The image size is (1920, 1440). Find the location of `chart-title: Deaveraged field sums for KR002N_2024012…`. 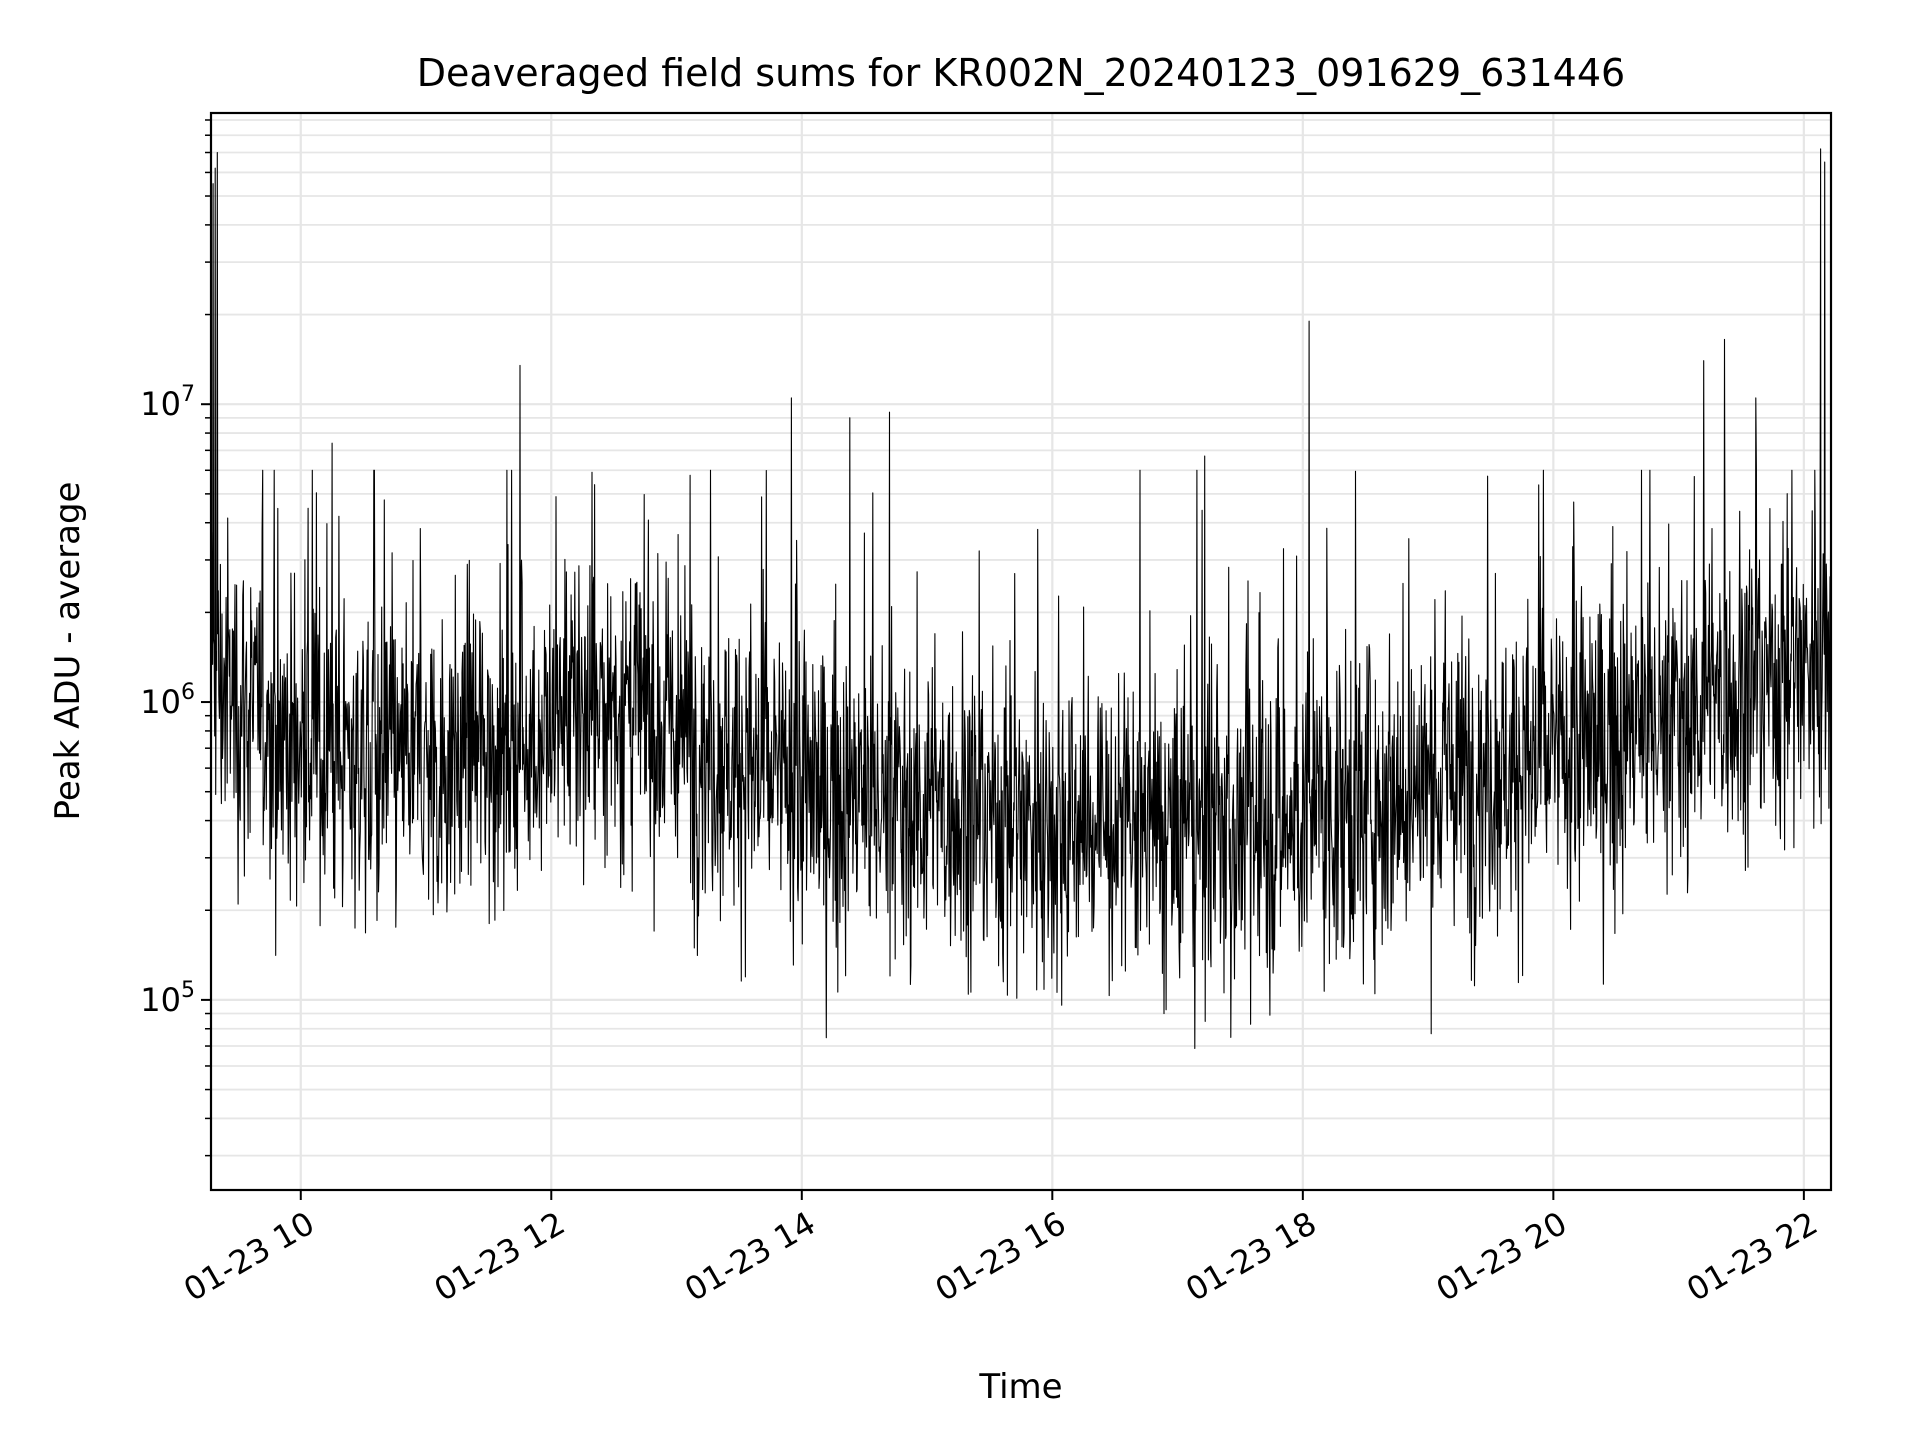

chart-title: Deaveraged field sums for KR002N_2024012… is located at coordinates (1021, 73).